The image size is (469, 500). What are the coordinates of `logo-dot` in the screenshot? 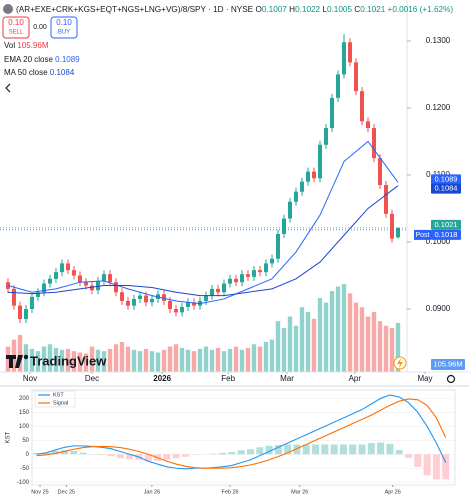 It's located at (26, 357).